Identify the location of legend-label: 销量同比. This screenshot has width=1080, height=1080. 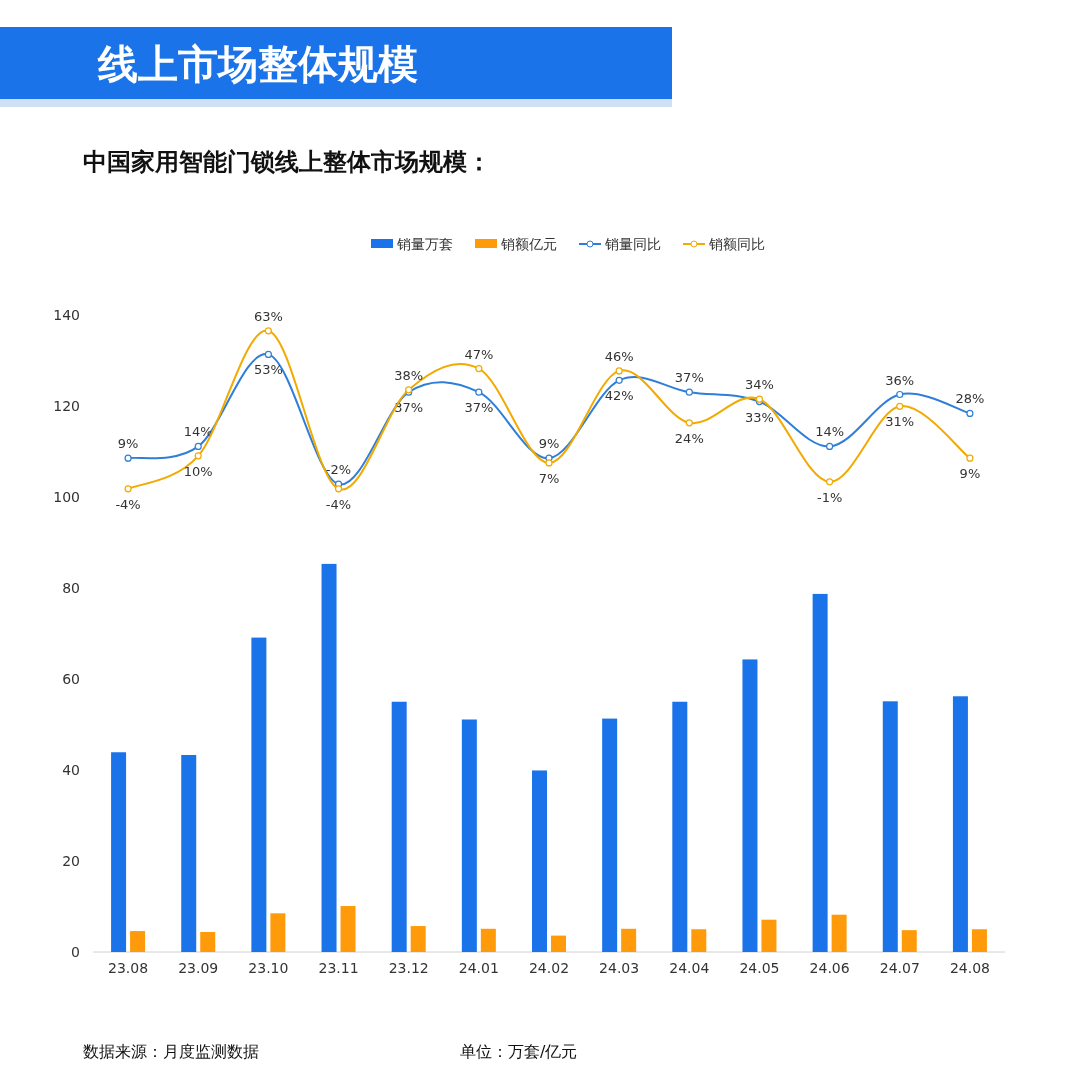
(632, 244).